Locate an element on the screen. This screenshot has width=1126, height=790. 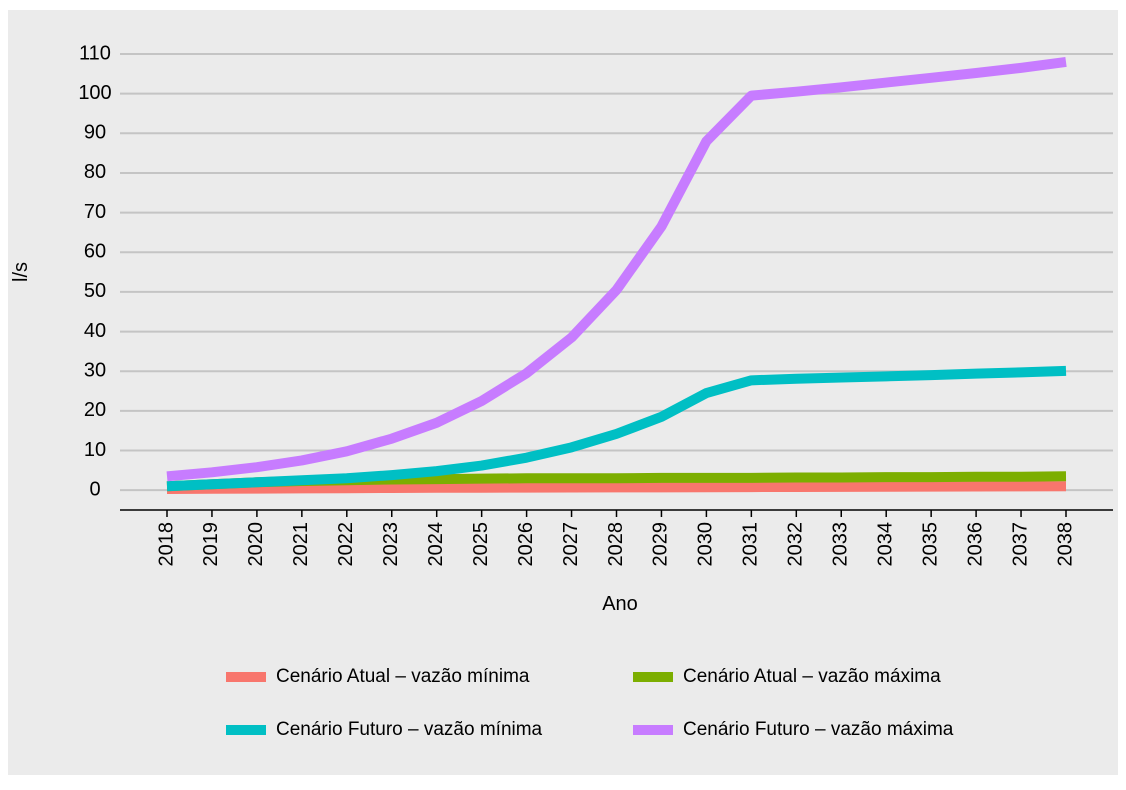
y-axis-label: l/s is located at coordinates (21, 272).